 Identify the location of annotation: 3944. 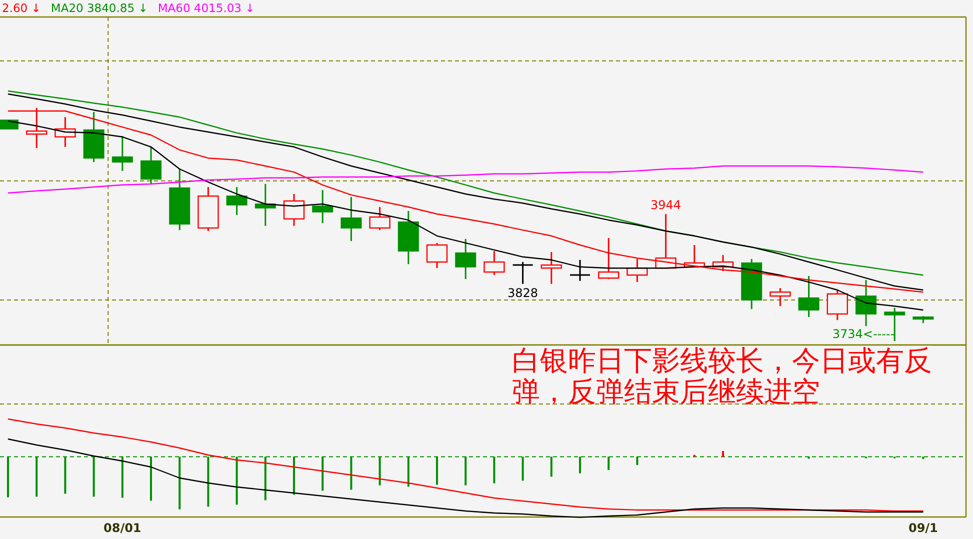
(666, 205).